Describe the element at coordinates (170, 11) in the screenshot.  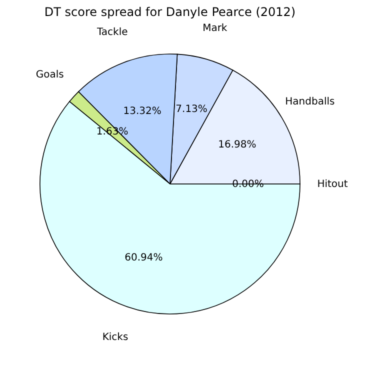
I see `chart-title: DT score spread for Danyle Pearce (2012)` at that location.